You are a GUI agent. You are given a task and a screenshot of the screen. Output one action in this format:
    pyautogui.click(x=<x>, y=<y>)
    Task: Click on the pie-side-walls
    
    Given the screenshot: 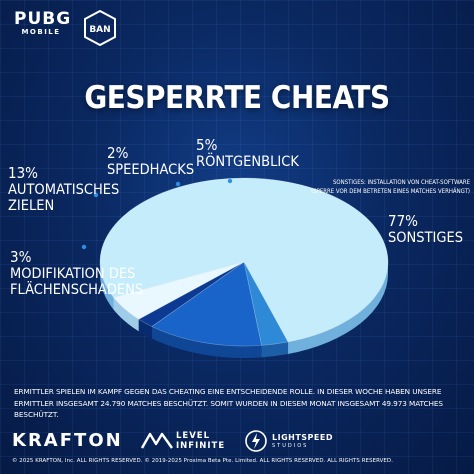 What is the action you would take?
    pyautogui.click(x=244, y=310)
    